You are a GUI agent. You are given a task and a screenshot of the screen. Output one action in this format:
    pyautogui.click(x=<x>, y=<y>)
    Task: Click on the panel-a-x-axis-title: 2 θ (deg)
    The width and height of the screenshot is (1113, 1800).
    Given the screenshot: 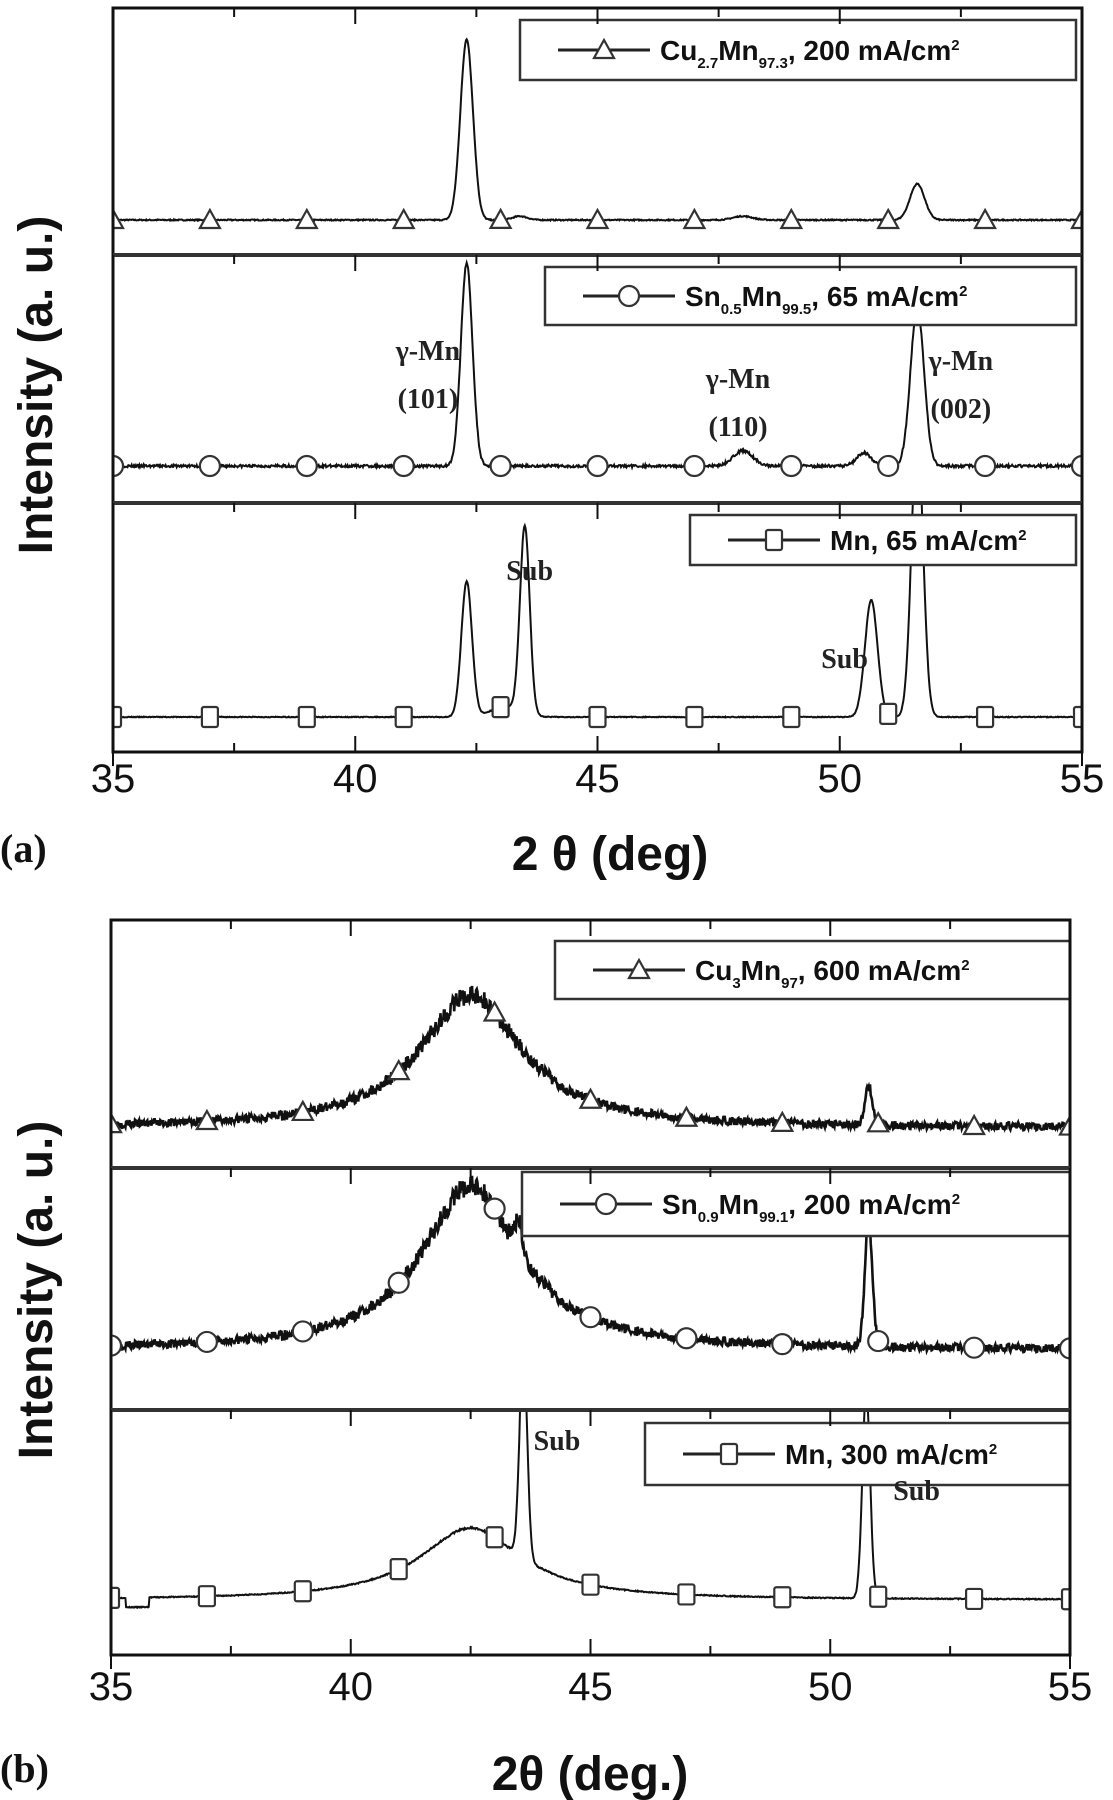 What is the action you would take?
    pyautogui.click(x=610, y=854)
    